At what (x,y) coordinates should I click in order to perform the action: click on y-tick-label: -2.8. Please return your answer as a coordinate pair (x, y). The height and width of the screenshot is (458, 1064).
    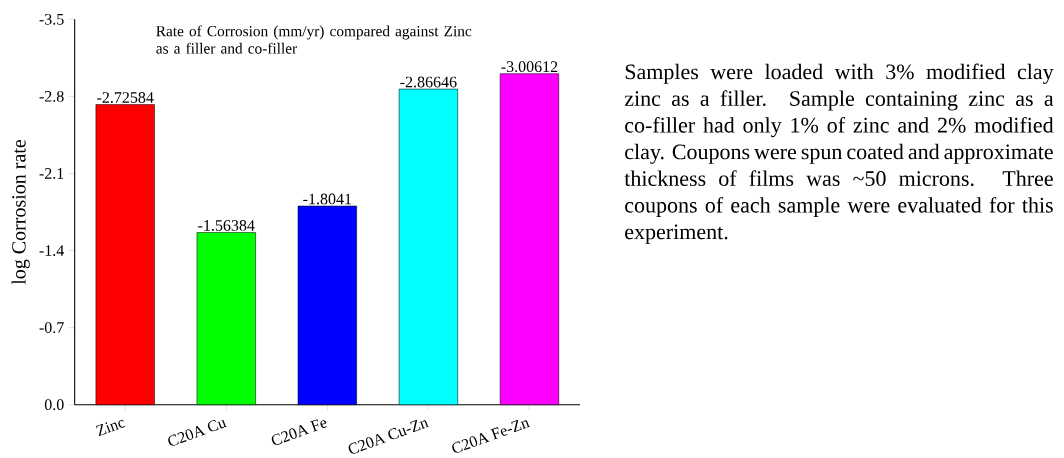
    Looking at the image, I should click on (51, 96).